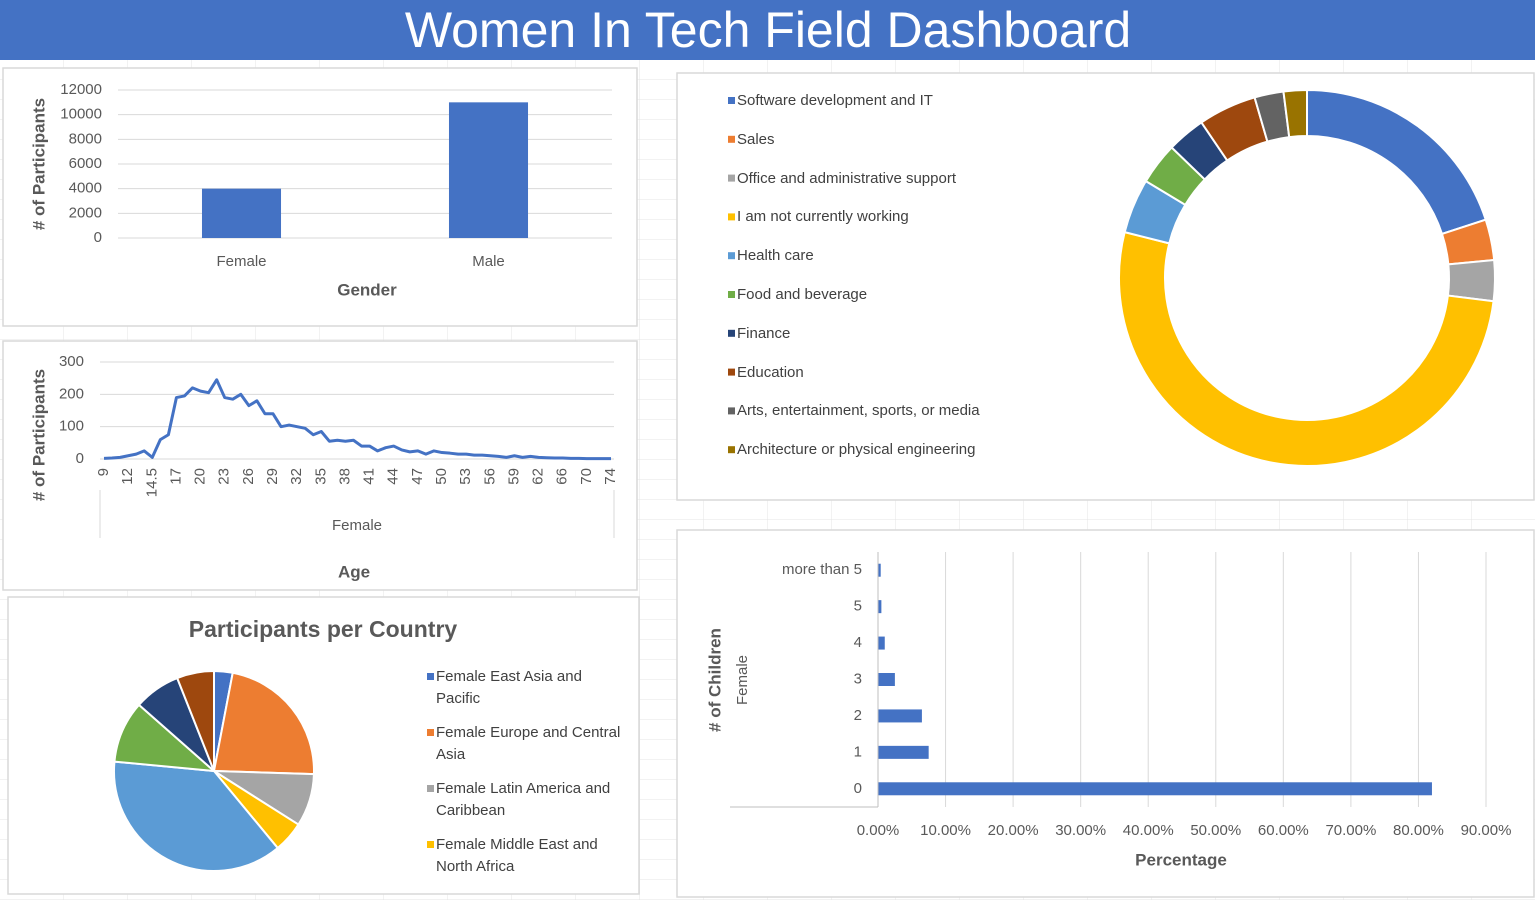 The height and width of the screenshot is (900, 1535). I want to click on legend-label: Female Europe and Central Asia, so click(528, 743).